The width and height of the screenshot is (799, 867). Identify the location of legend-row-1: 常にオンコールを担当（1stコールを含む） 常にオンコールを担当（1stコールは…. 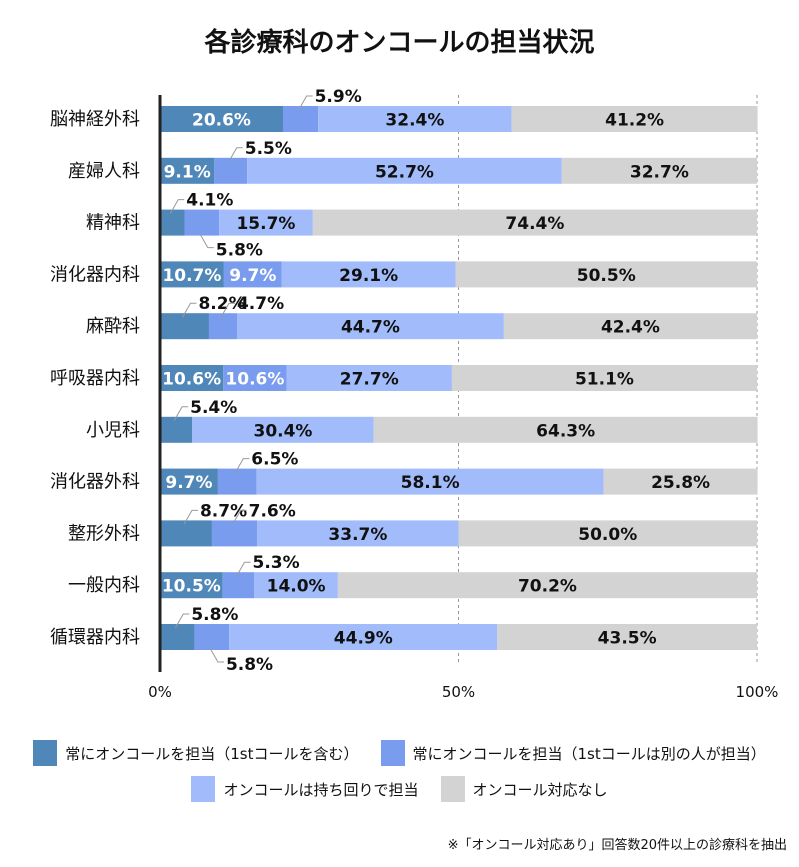
(399, 753).